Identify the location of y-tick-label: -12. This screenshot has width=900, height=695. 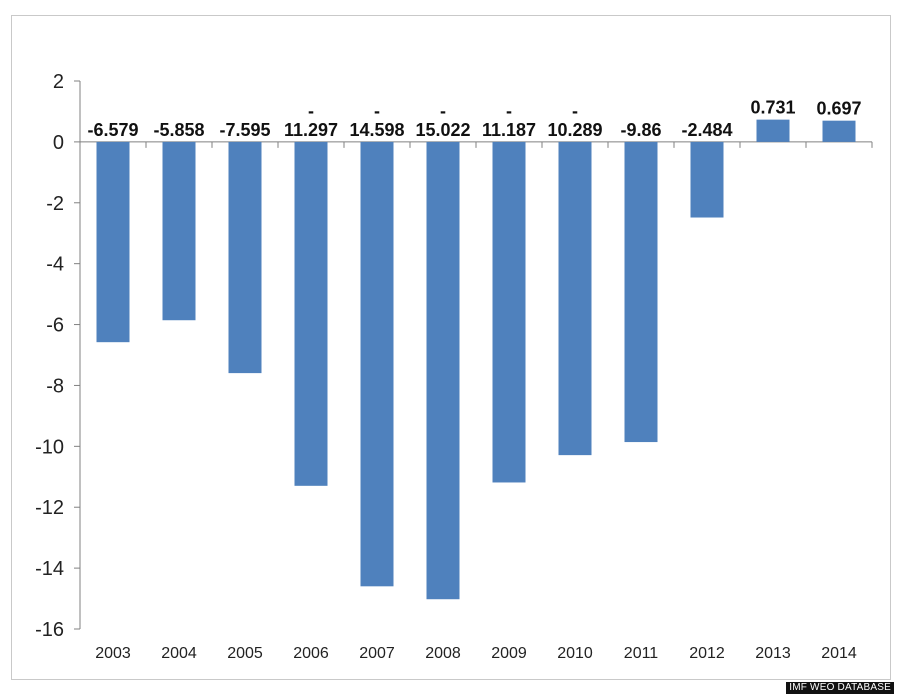
(49, 508).